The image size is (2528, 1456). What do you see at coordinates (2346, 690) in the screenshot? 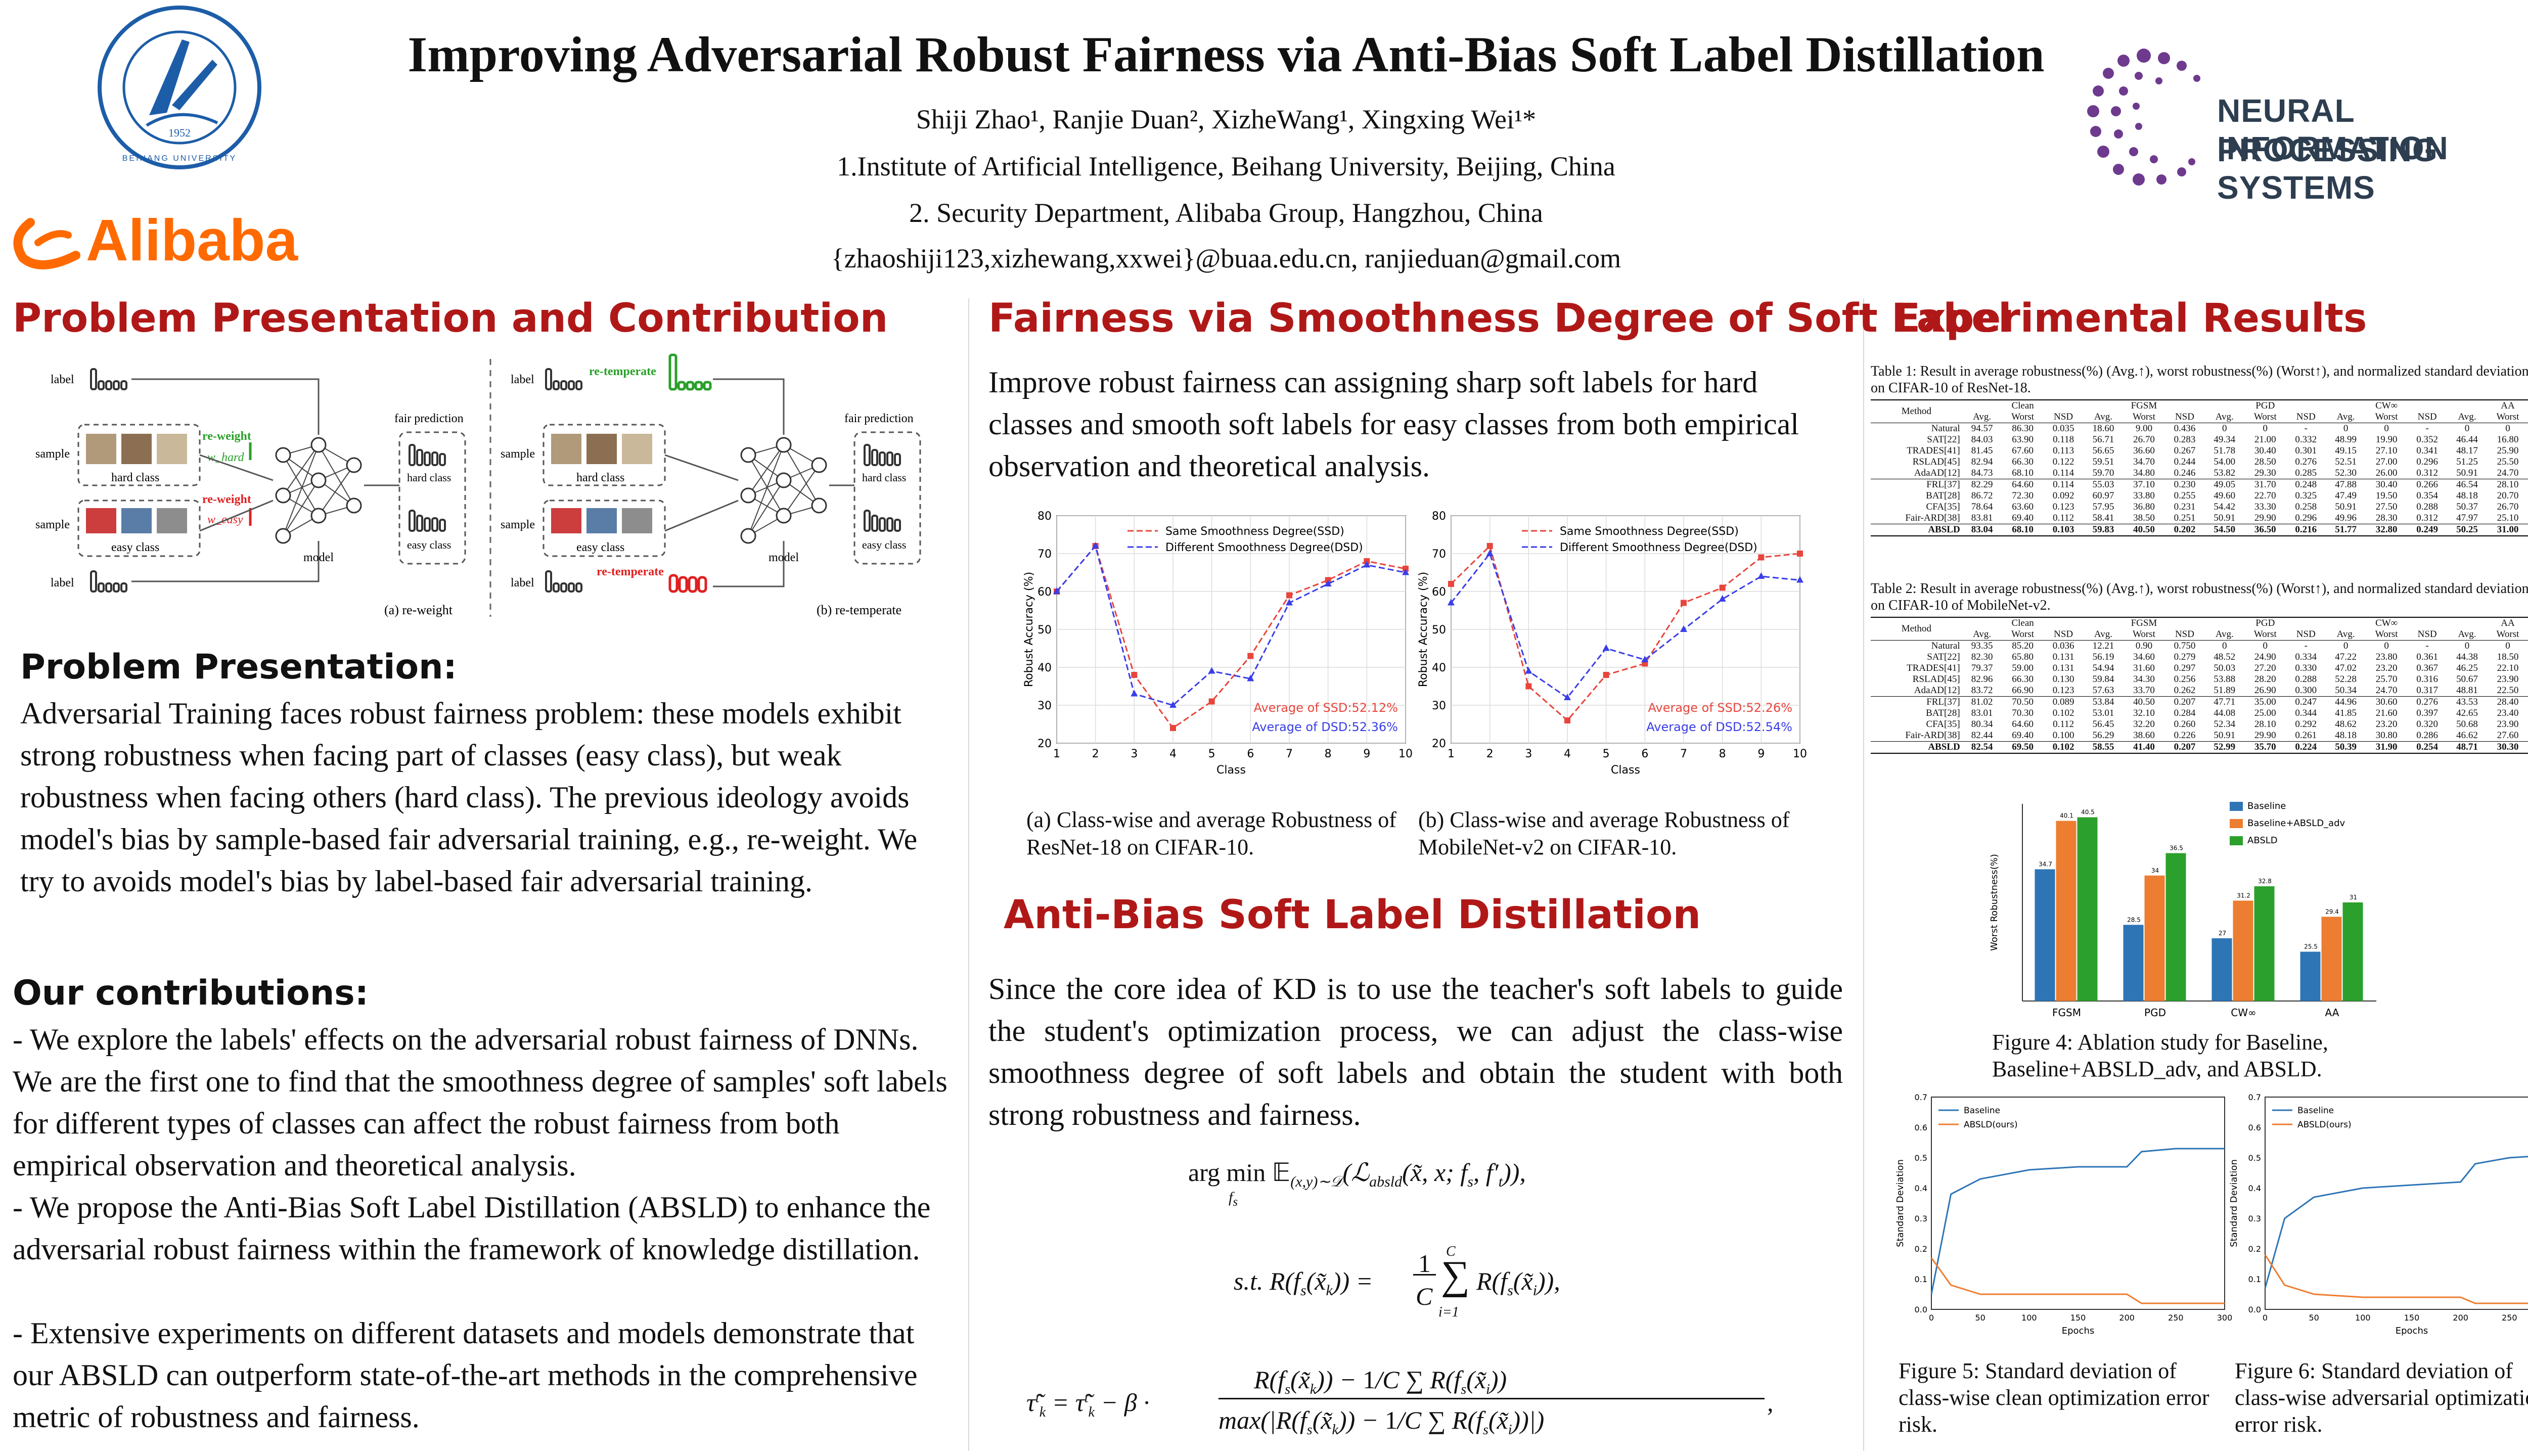
I see `value-cell: 50.34` at bounding box center [2346, 690].